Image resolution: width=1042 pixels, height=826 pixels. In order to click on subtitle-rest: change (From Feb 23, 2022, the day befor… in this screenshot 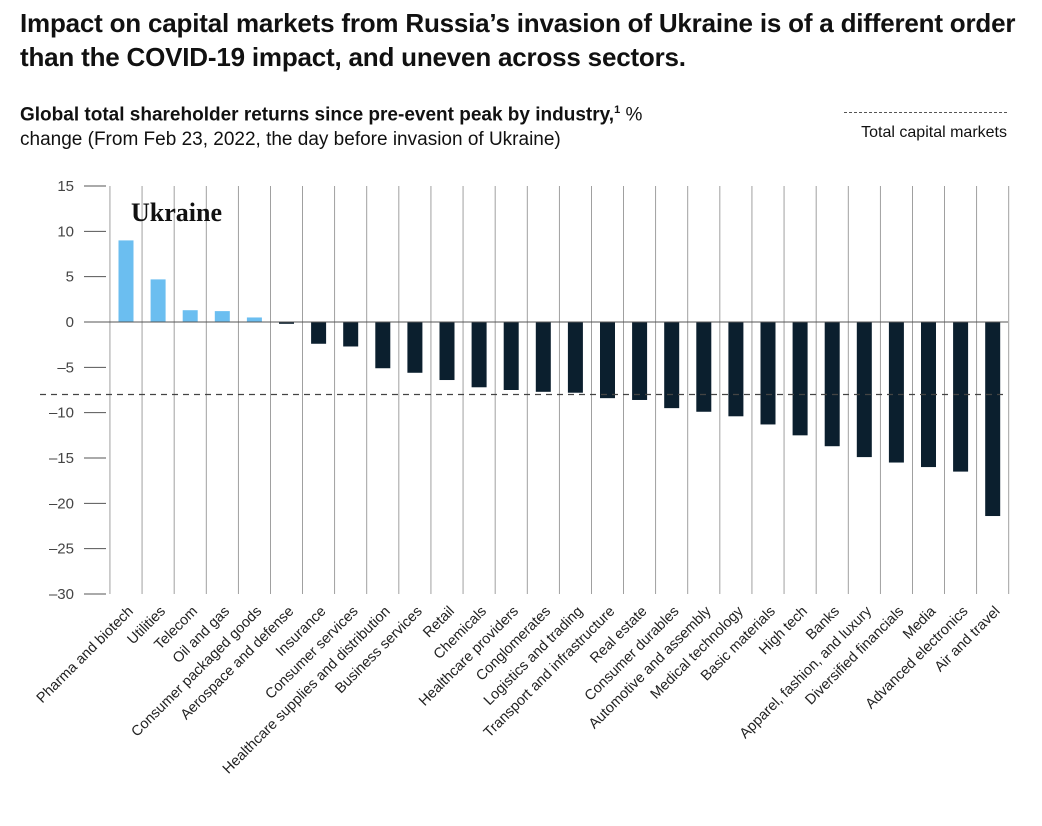, I will do `click(290, 140)`.